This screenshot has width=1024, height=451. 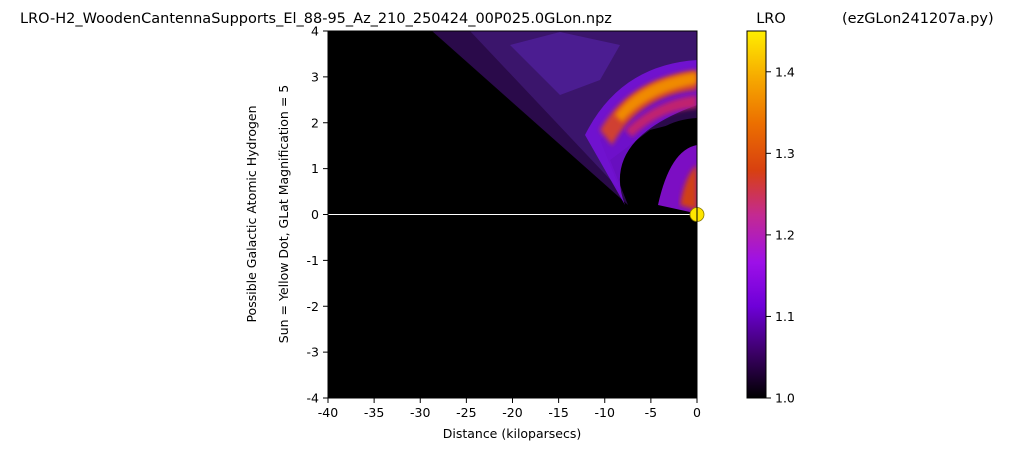 I want to click on y-axis-label-line2: Sun = Yellow Dot, GLat Magnification = 5, so click(x=283, y=214).